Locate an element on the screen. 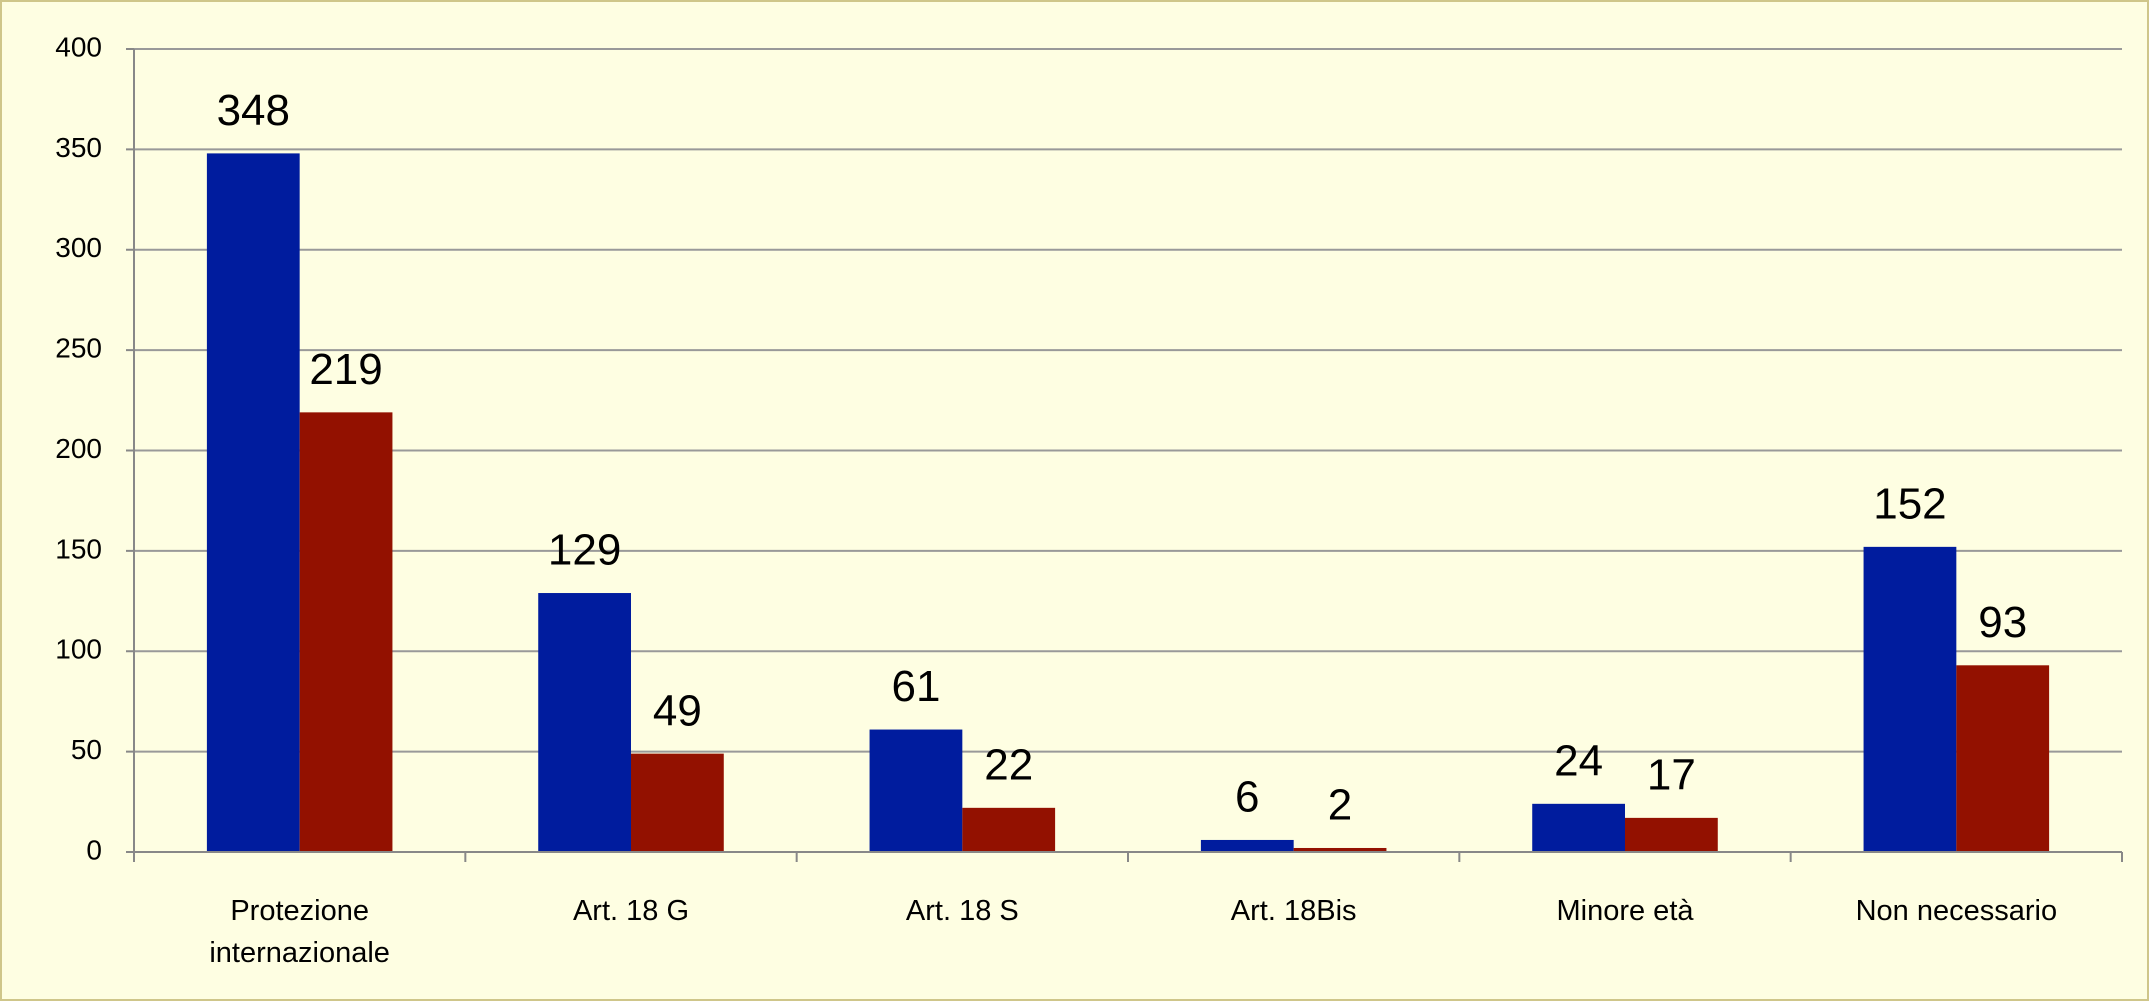 Image resolution: width=2149 pixels, height=1001 pixels. data-label: 17 is located at coordinates (1671, 774).